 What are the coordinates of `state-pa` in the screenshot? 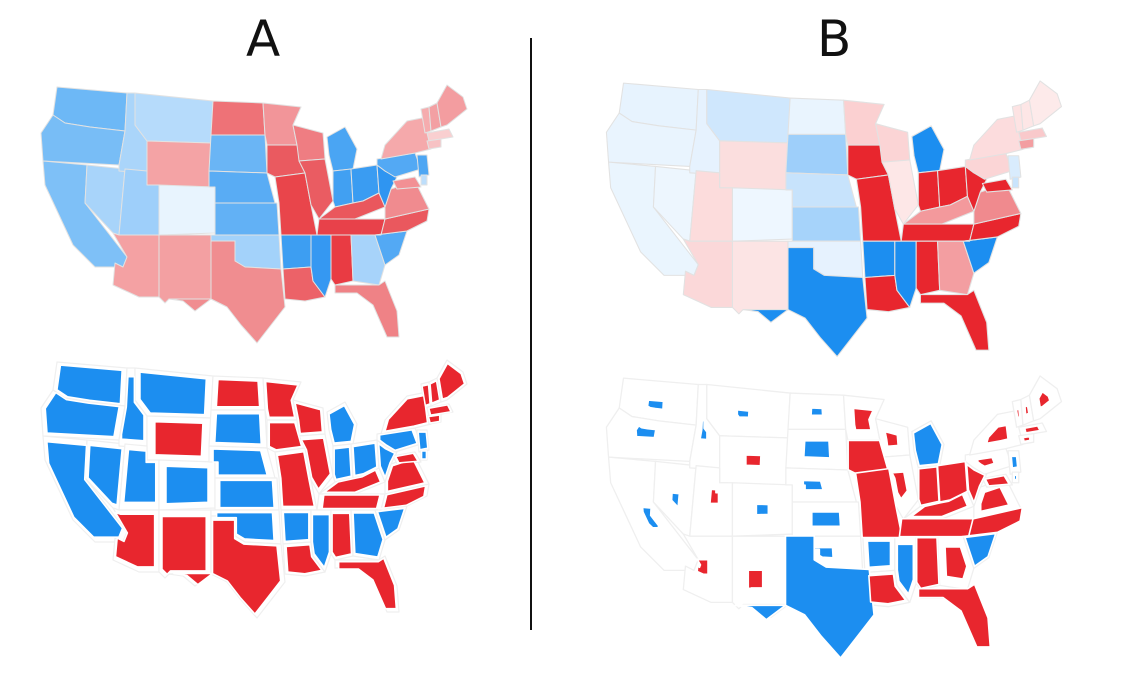 It's located at (398, 440).